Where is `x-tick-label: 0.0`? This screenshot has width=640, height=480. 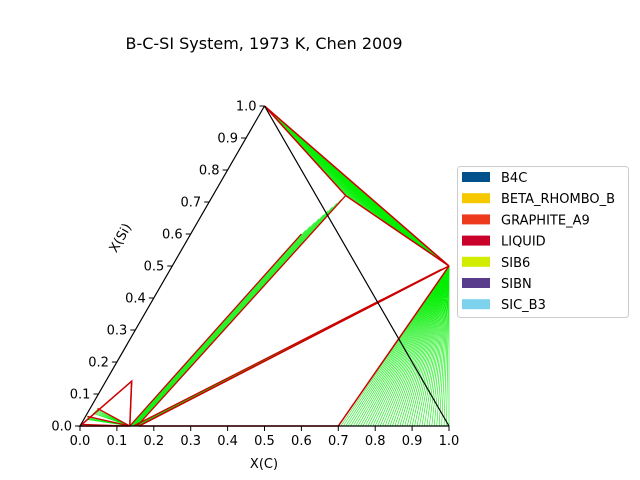
x-tick-label: 0.0 is located at coordinates (80, 441).